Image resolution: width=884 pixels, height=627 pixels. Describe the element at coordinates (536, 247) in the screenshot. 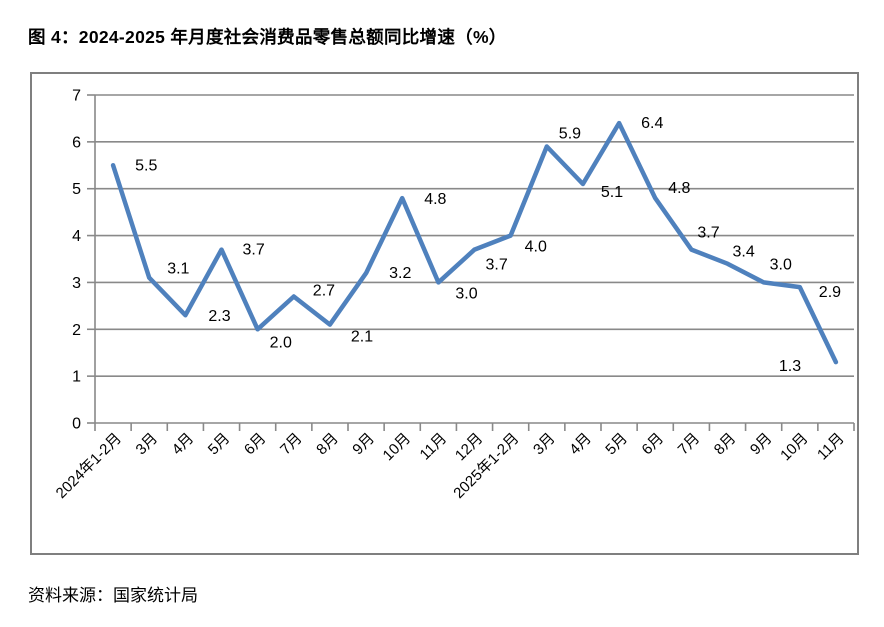

I see `data-label: 4.0` at that location.